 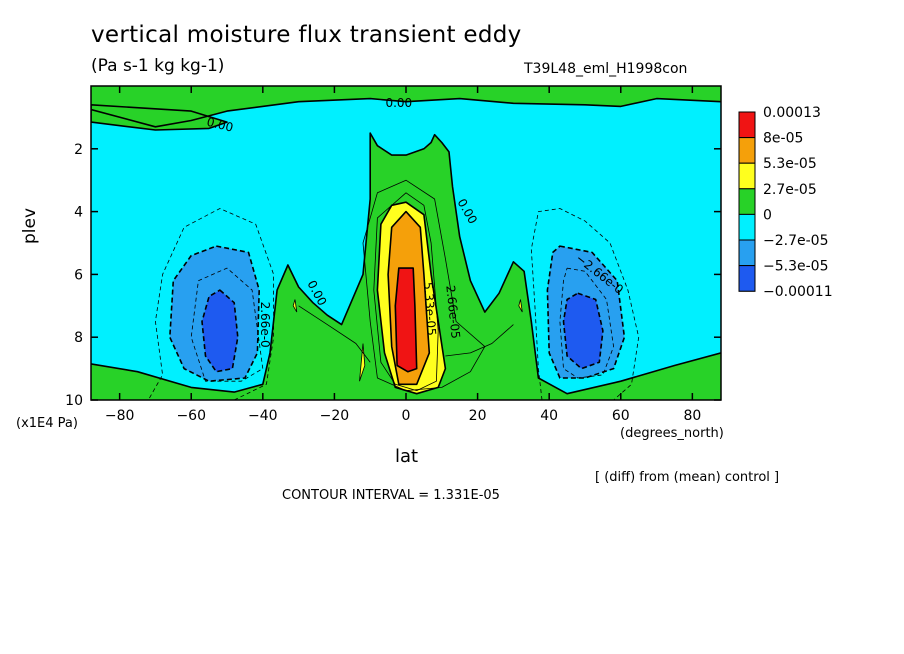 I want to click on x-tick-label-20: 20, so click(x=478, y=416).